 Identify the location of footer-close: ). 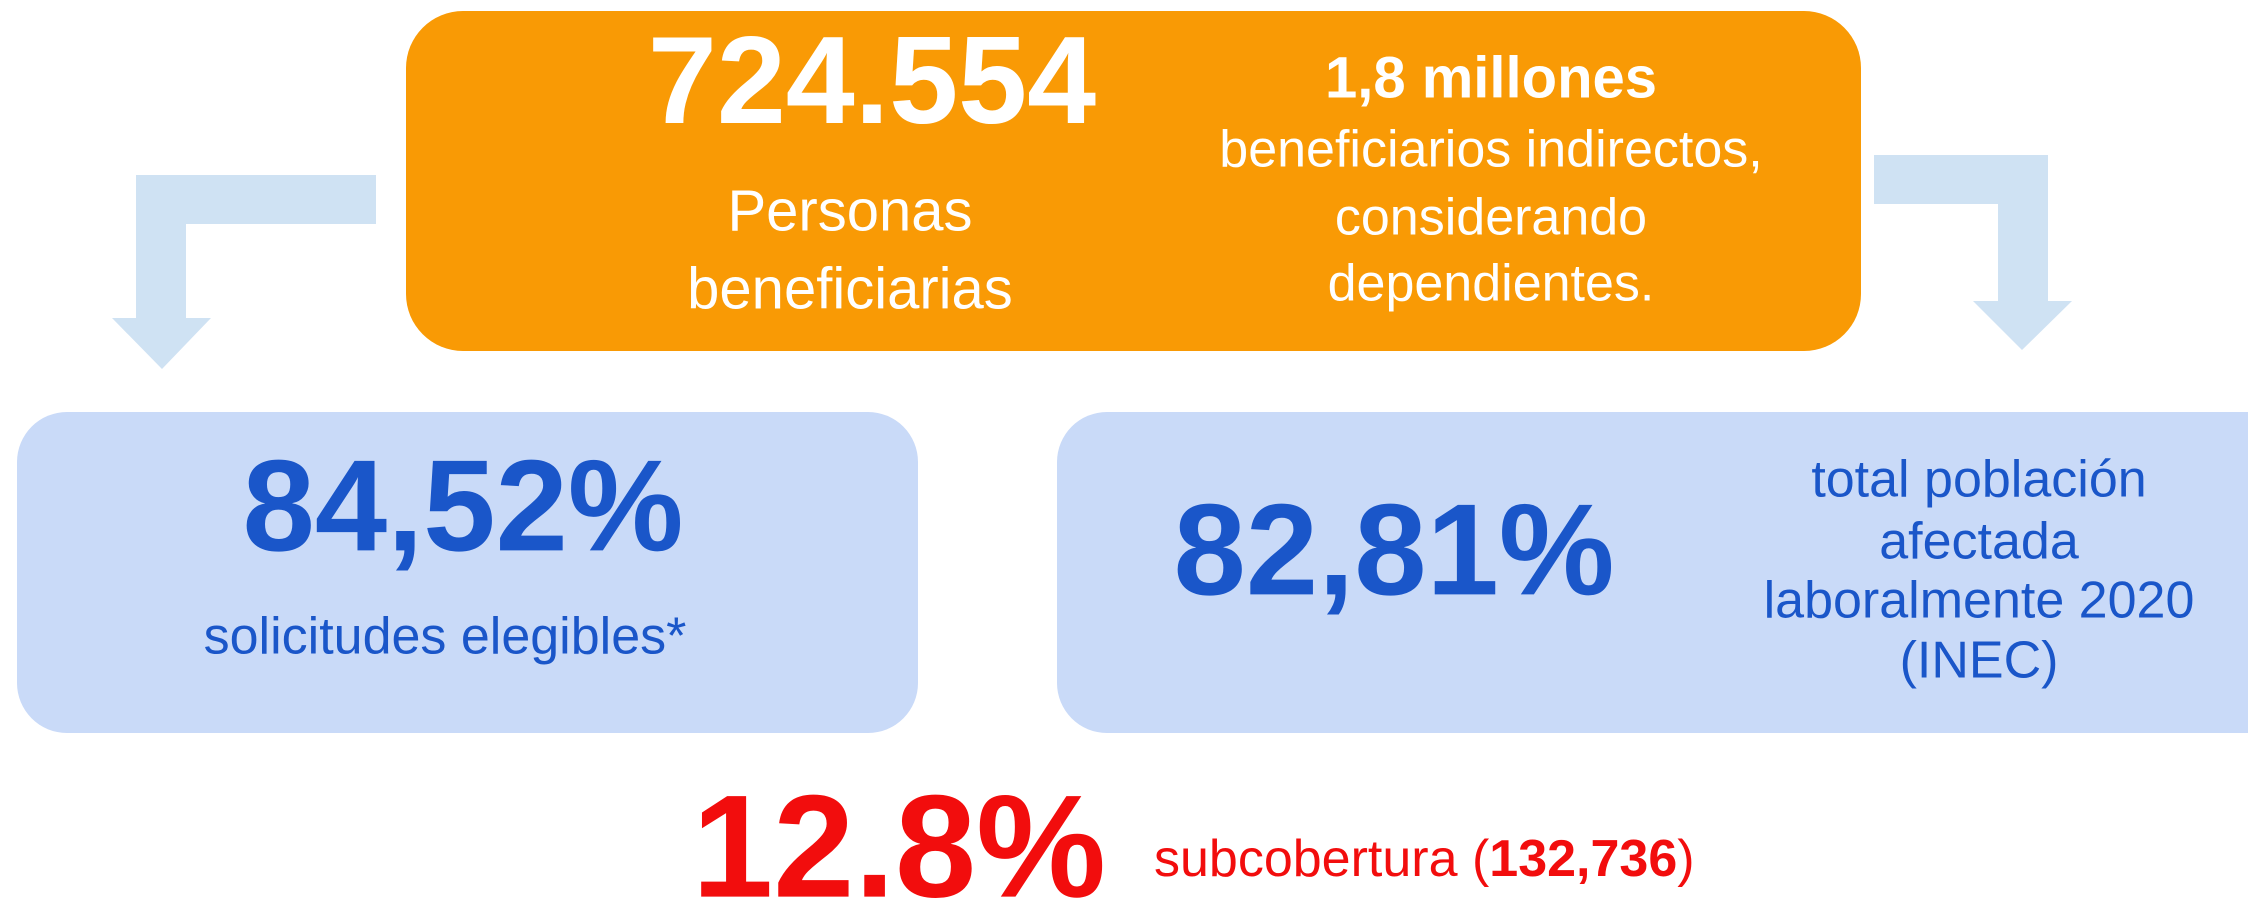
(1685, 859).